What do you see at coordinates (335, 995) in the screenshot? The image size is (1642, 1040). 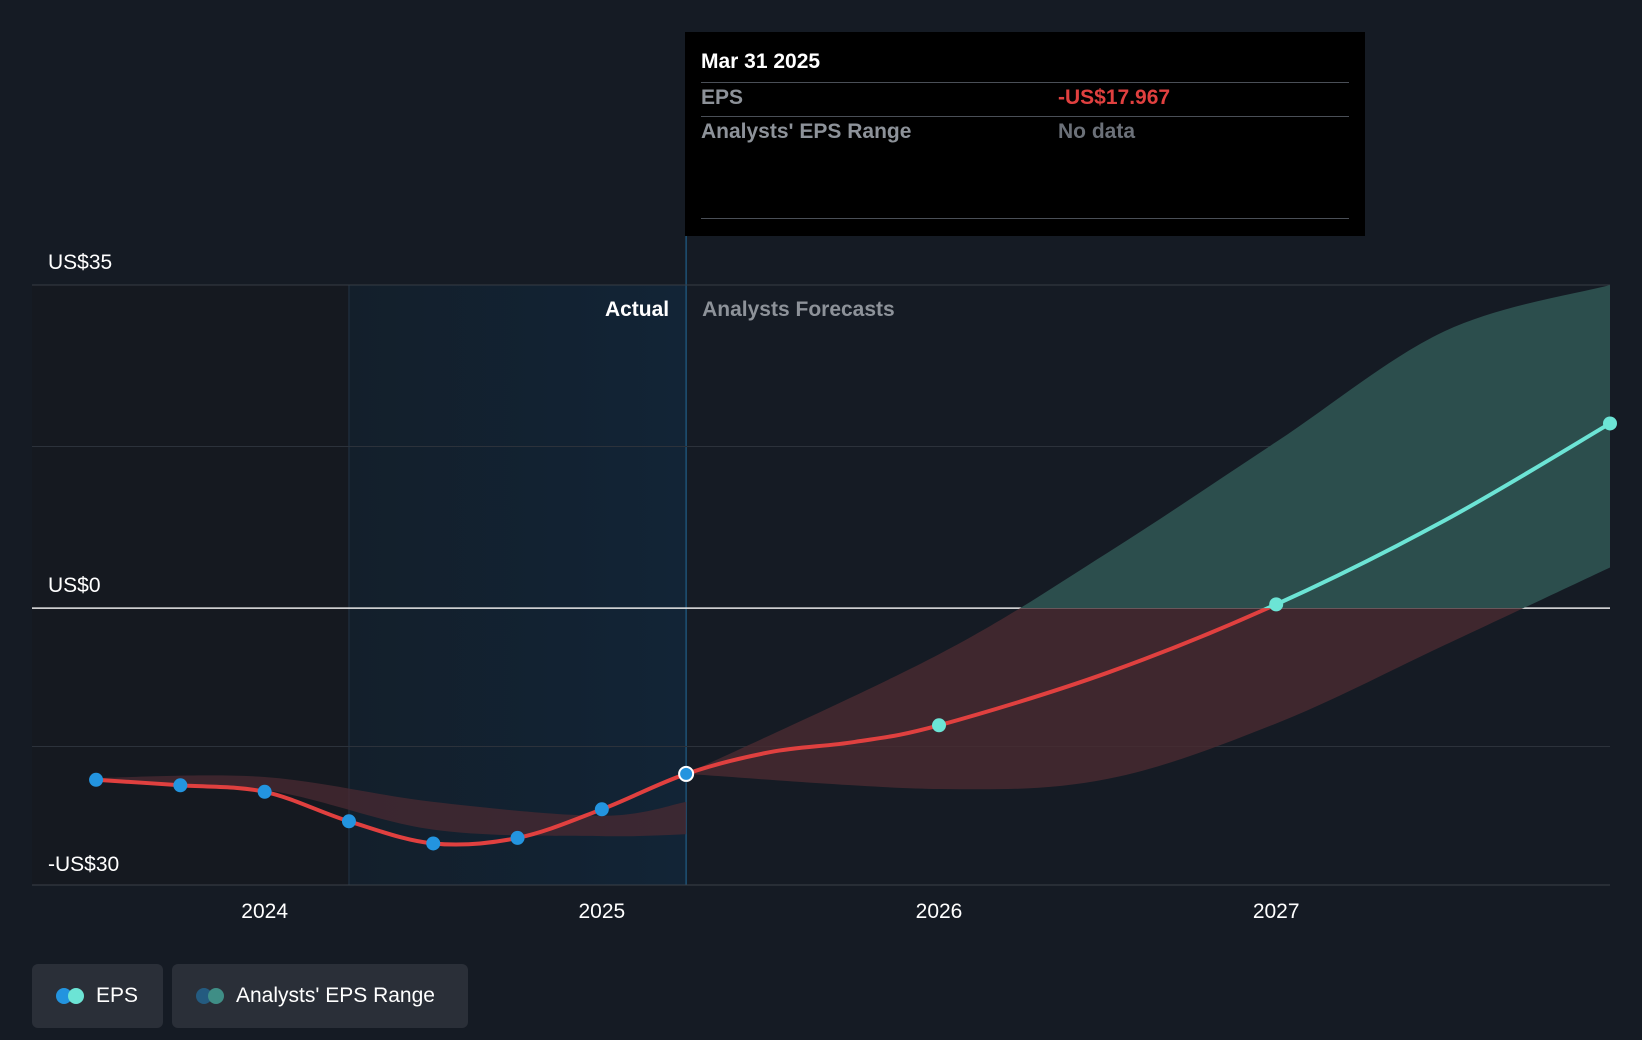 I see `legend-range-label: Analysts' EPS Range` at bounding box center [335, 995].